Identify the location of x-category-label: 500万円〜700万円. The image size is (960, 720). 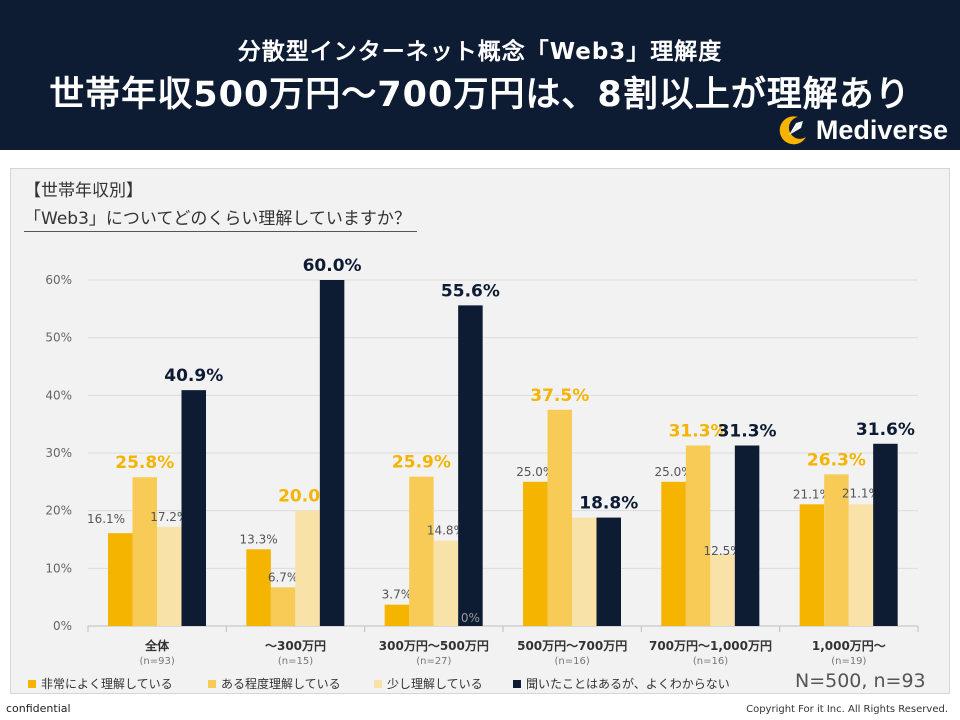
(572, 646).